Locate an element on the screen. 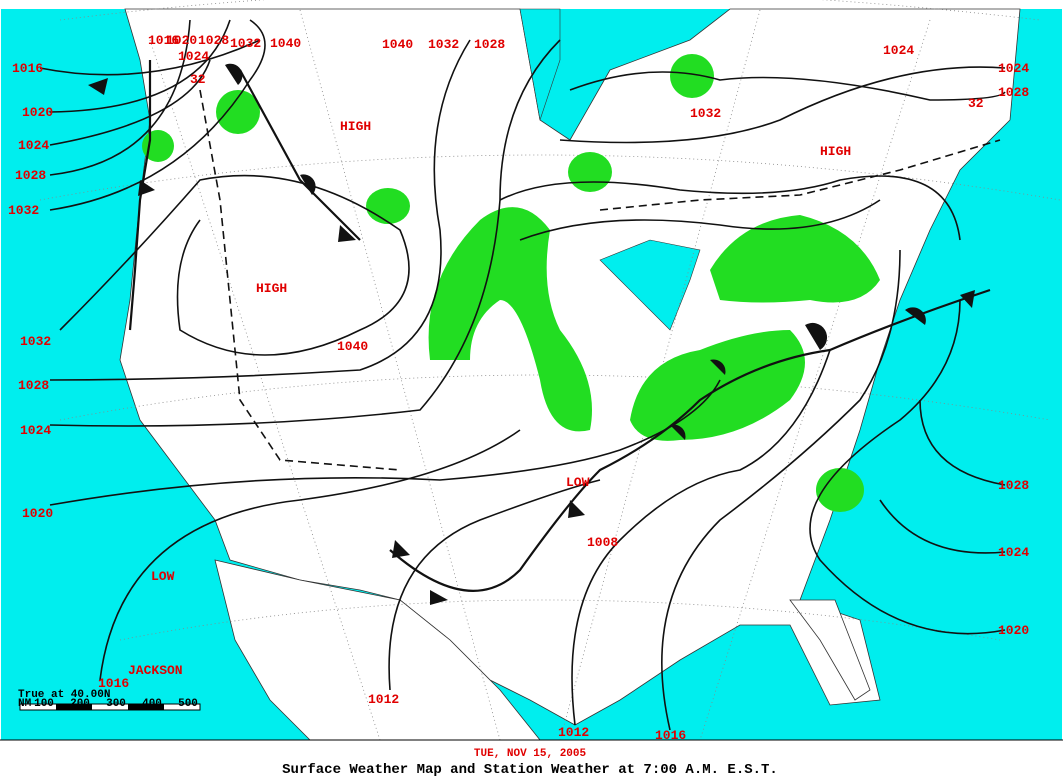 The height and width of the screenshot is (783, 1063). cold-front is located at coordinates (140, 195).